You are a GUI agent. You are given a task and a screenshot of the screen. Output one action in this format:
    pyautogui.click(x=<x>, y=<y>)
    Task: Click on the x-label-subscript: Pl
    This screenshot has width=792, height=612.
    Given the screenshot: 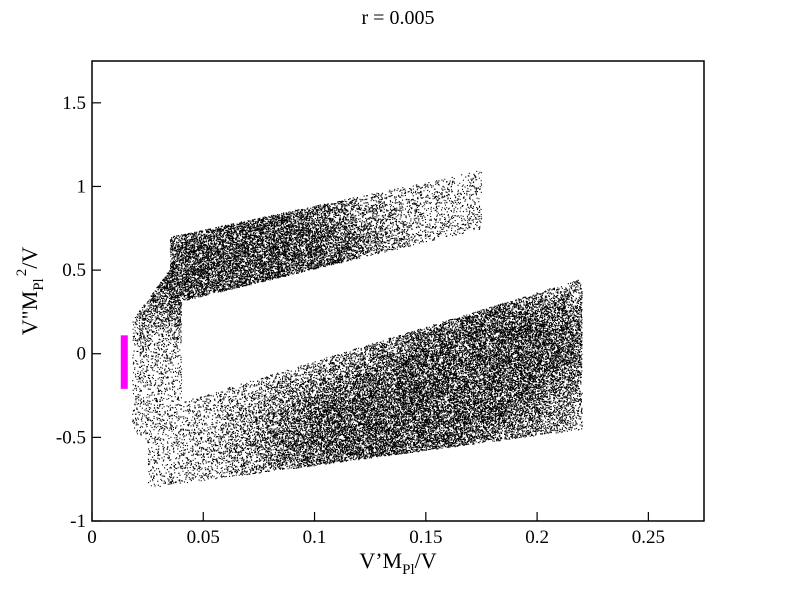 What is the action you would take?
    pyautogui.click(x=408, y=570)
    